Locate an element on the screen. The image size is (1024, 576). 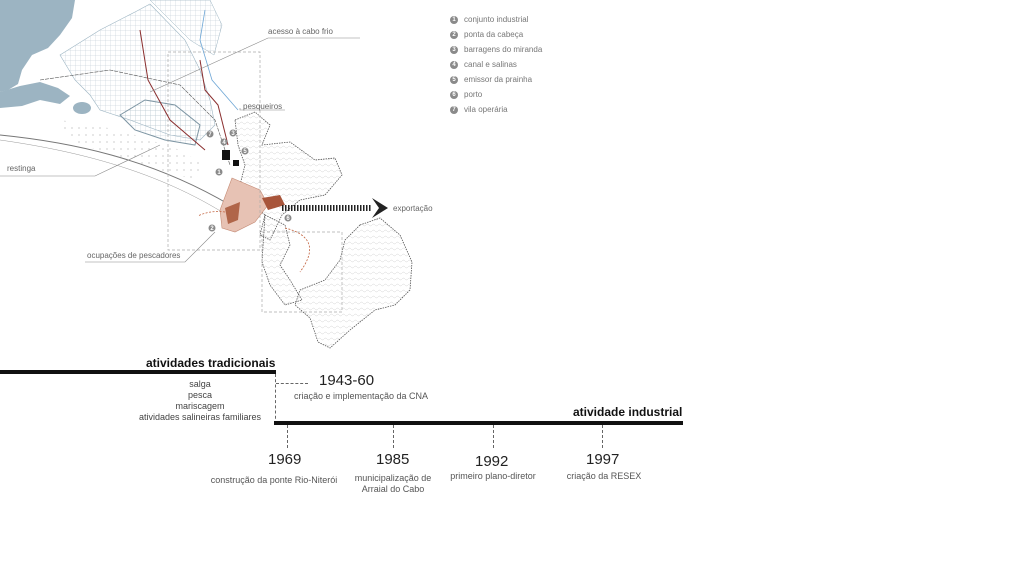
legend-item: 1 conjunto industrial is located at coordinates (496, 19).